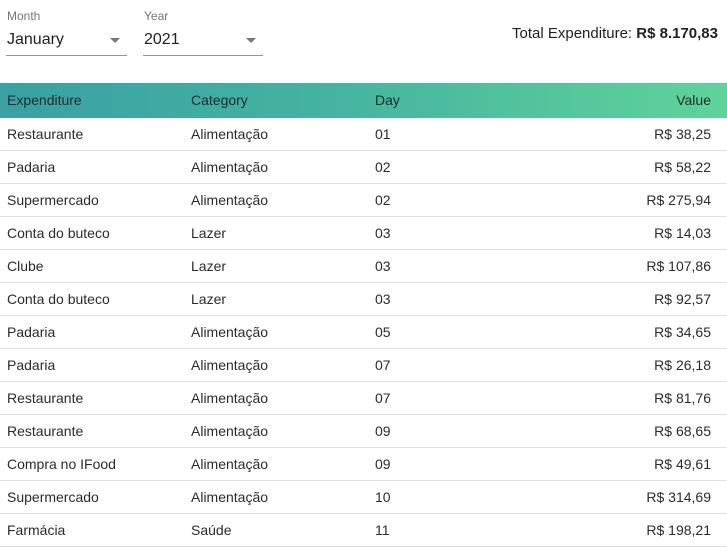 This screenshot has height=548, width=727. I want to click on cell-value: R$ 14,03, so click(682, 233).